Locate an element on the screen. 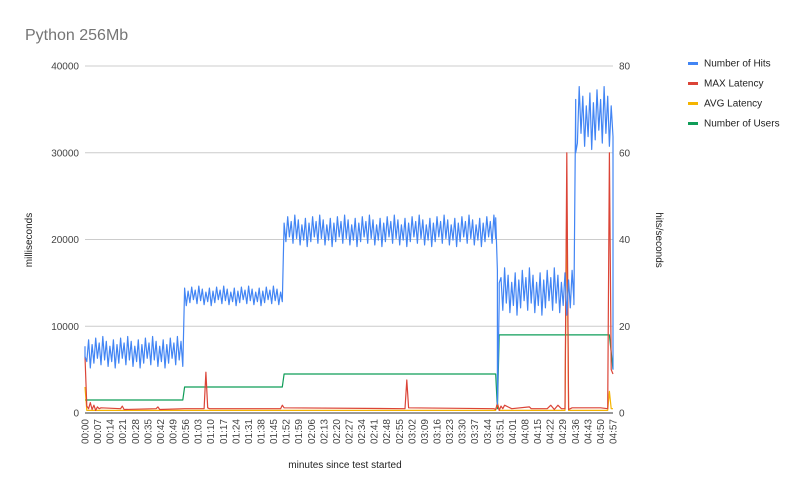 The width and height of the screenshot is (800, 494). x-tick: 00:07 is located at coordinates (98, 431).